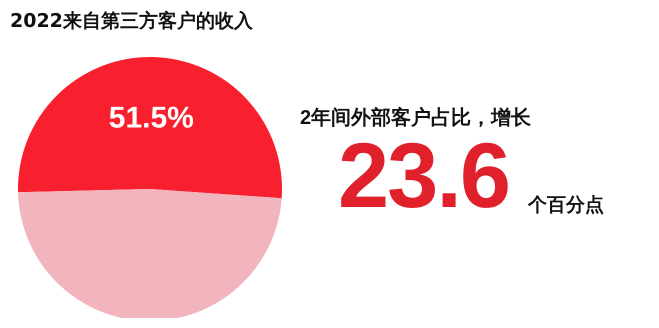 The width and height of the screenshot is (659, 328). What do you see at coordinates (151, 118) in the screenshot?
I see `data-label: 51.5%` at bounding box center [151, 118].